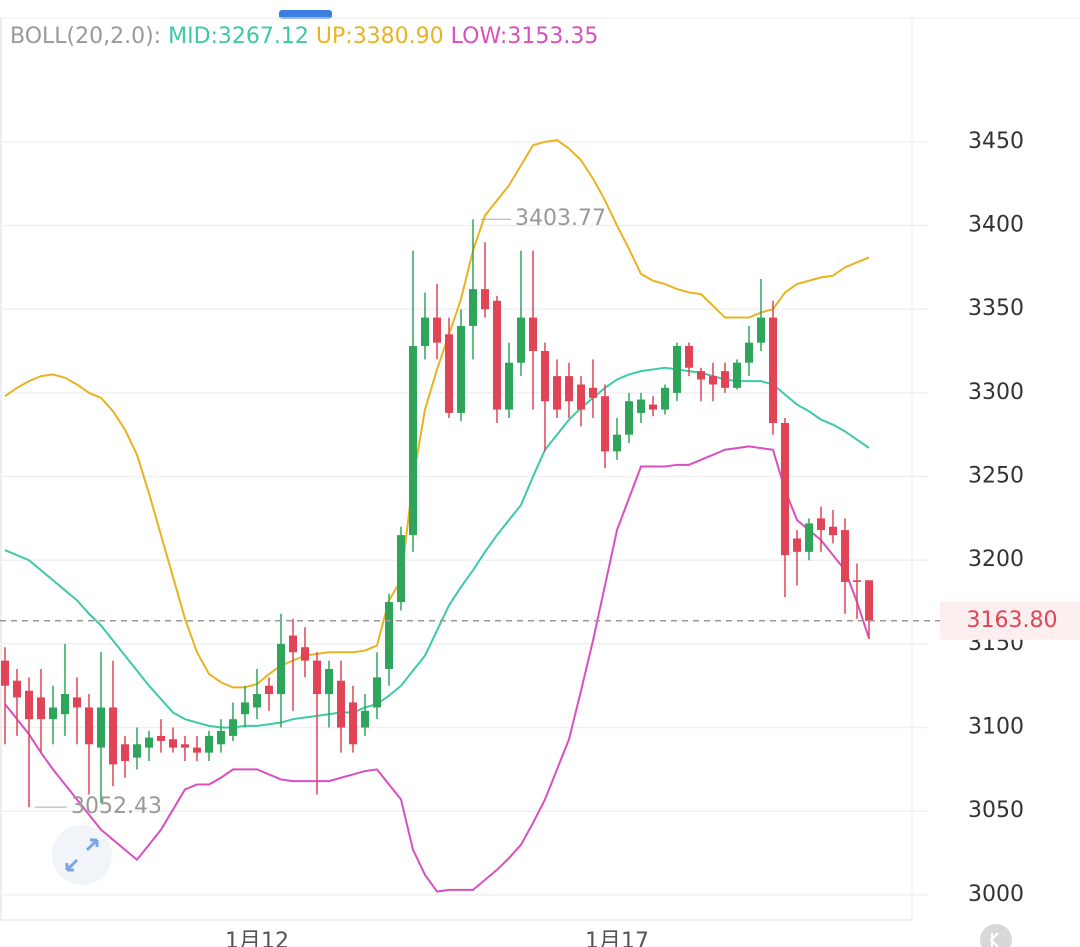  What do you see at coordinates (82, 855) in the screenshot?
I see `expand-button` at bounding box center [82, 855].